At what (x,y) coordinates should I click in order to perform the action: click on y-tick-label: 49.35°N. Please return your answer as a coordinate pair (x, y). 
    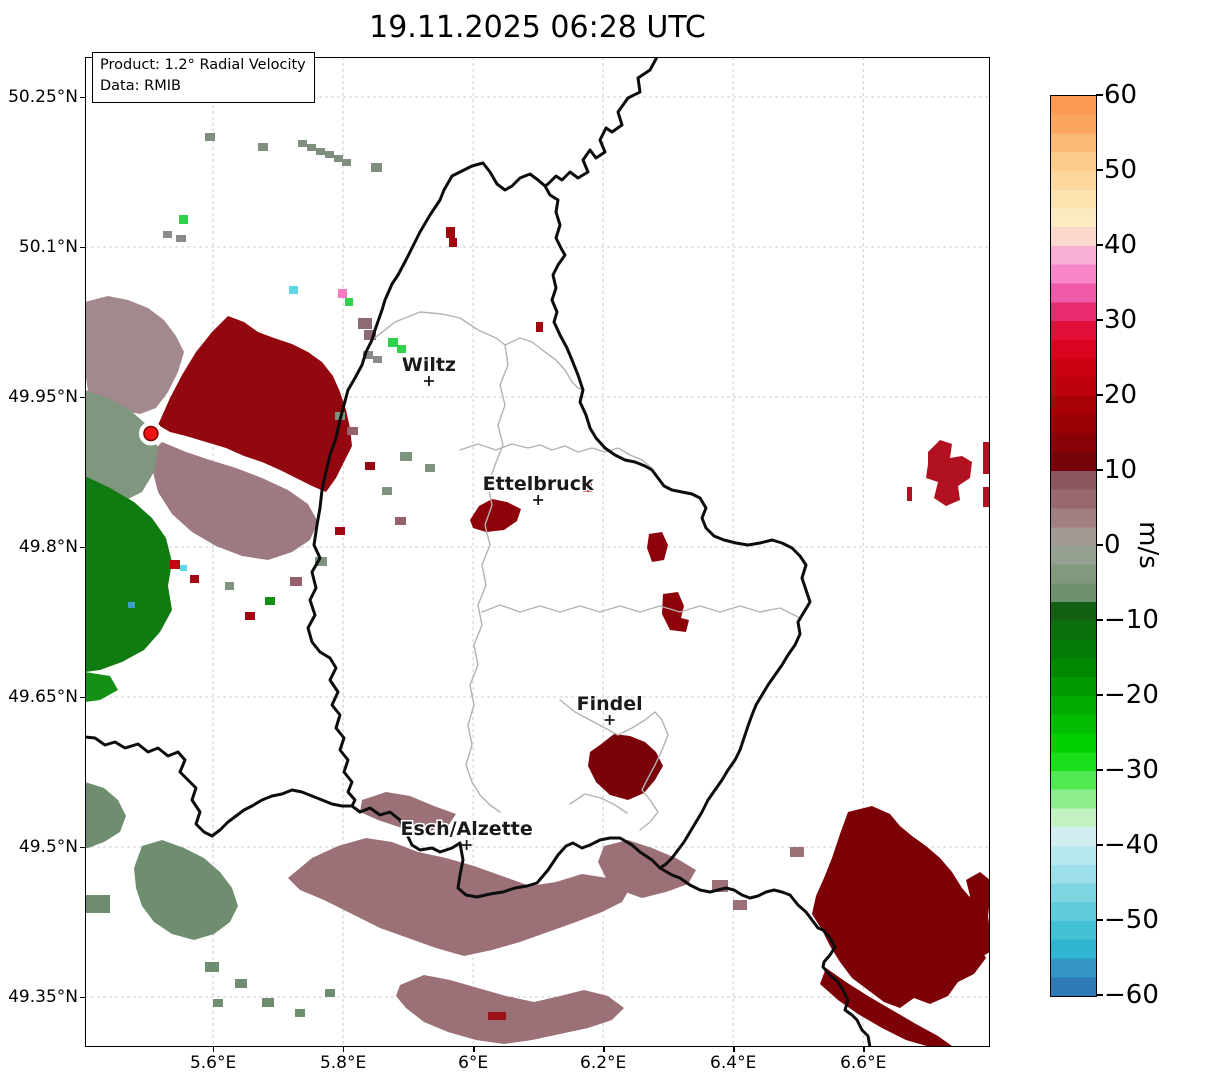
    Looking at the image, I should click on (43, 997).